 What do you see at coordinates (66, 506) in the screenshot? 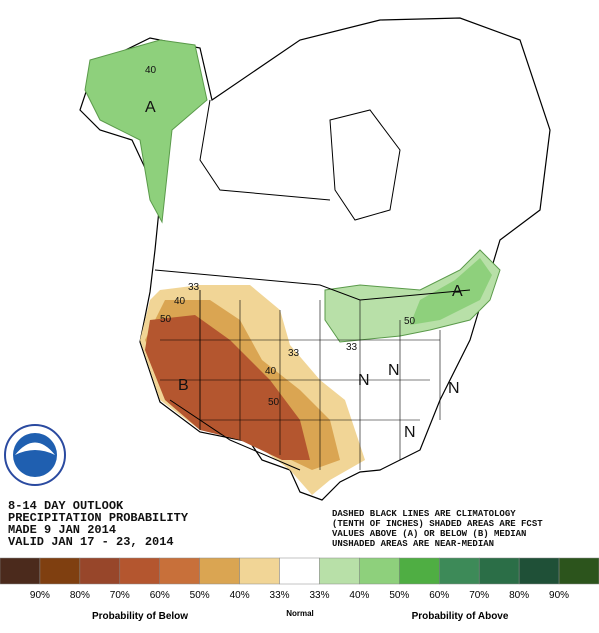
I see `outlook-line: 8-14 DAY OUTLOOK` at bounding box center [66, 506].